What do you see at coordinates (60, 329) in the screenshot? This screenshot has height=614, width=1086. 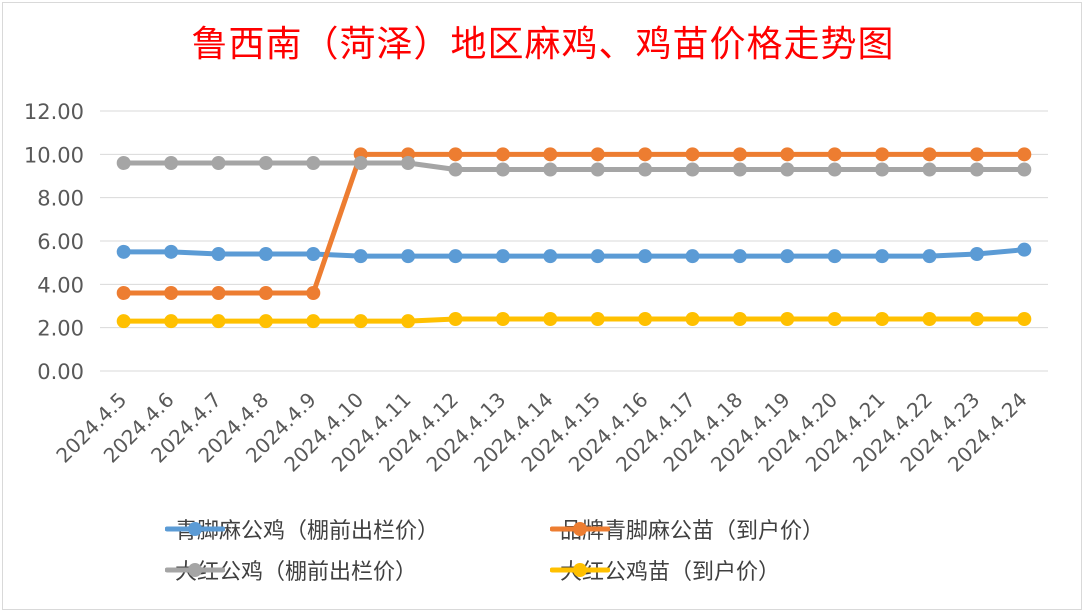 I see `y-tick-label: 2.00` at bounding box center [60, 329].